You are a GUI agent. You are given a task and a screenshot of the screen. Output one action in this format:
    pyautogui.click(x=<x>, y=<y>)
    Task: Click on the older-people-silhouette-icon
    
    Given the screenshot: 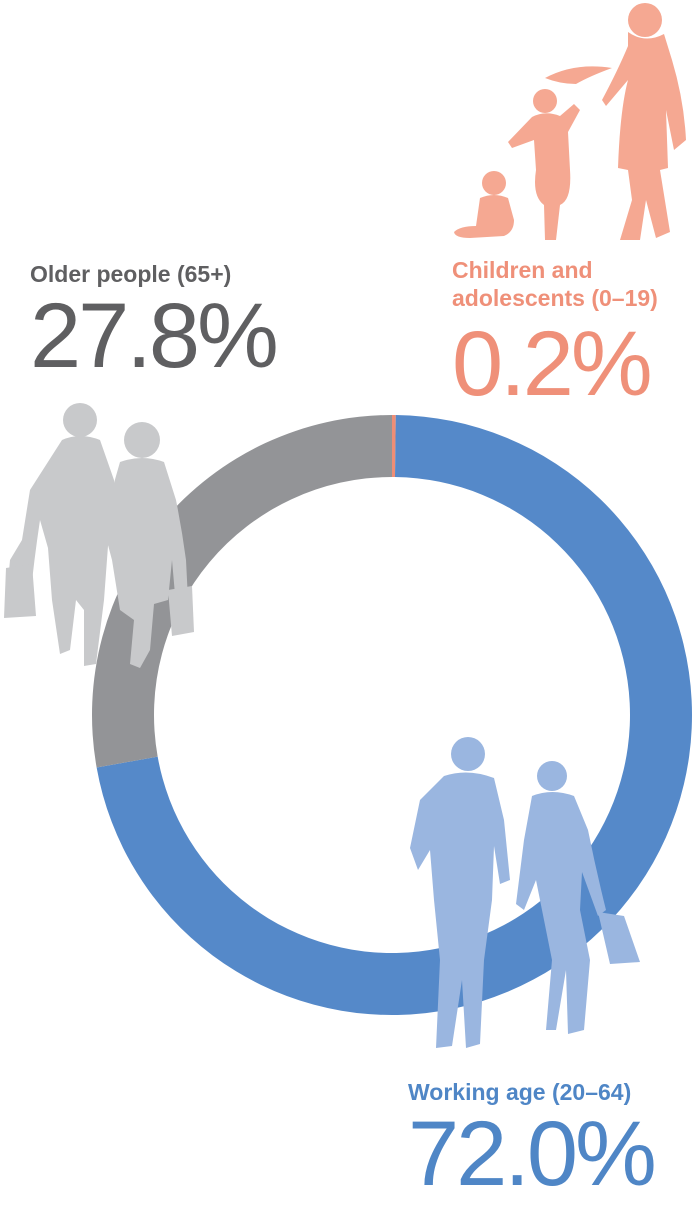 What is the action you would take?
    pyautogui.click(x=99, y=535)
    